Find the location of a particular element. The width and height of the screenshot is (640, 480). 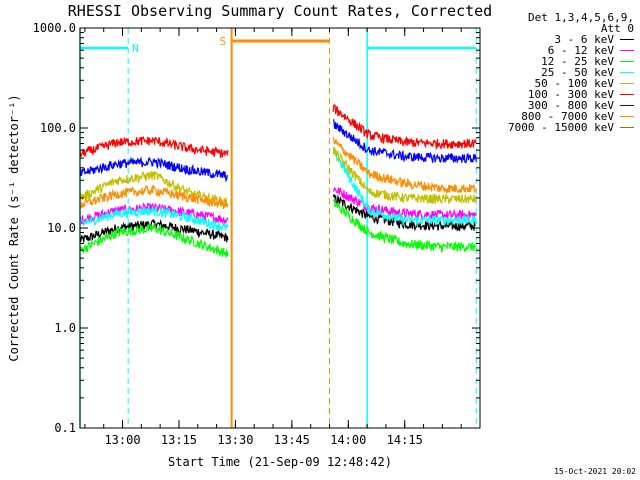

legend-entry: 50 - 100 keV is located at coordinates (563, 83).